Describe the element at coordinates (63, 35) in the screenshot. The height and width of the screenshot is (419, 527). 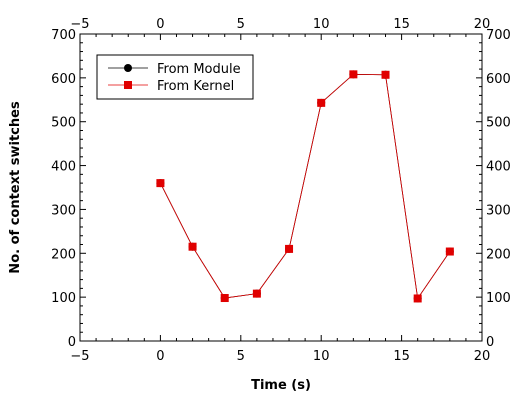
I see `y-tick-label-left: 700` at that location.